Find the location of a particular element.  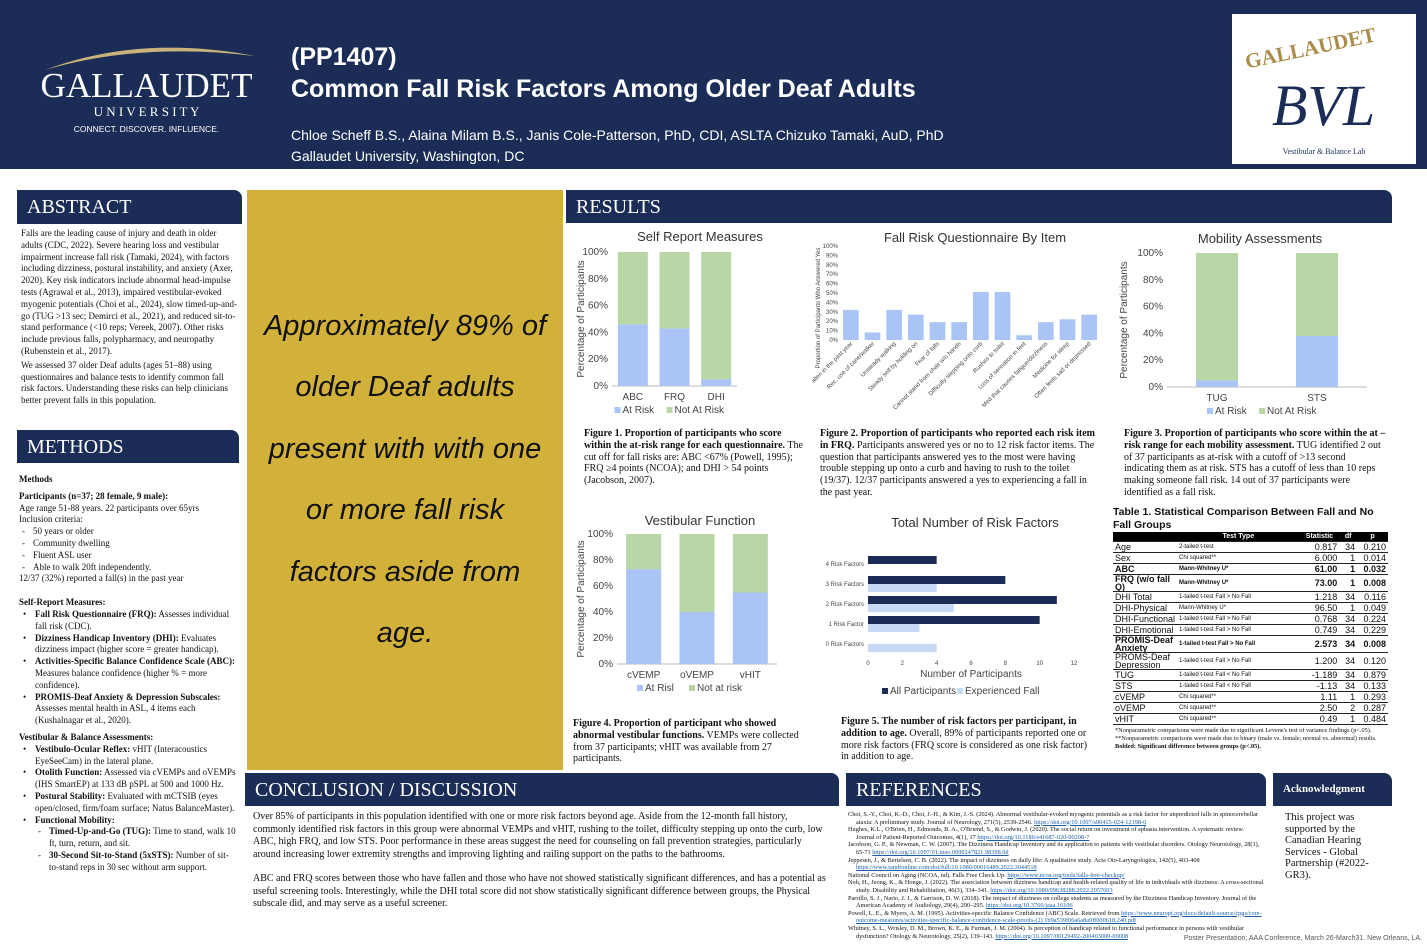

methods-heading: METHODS is located at coordinates (128, 446).